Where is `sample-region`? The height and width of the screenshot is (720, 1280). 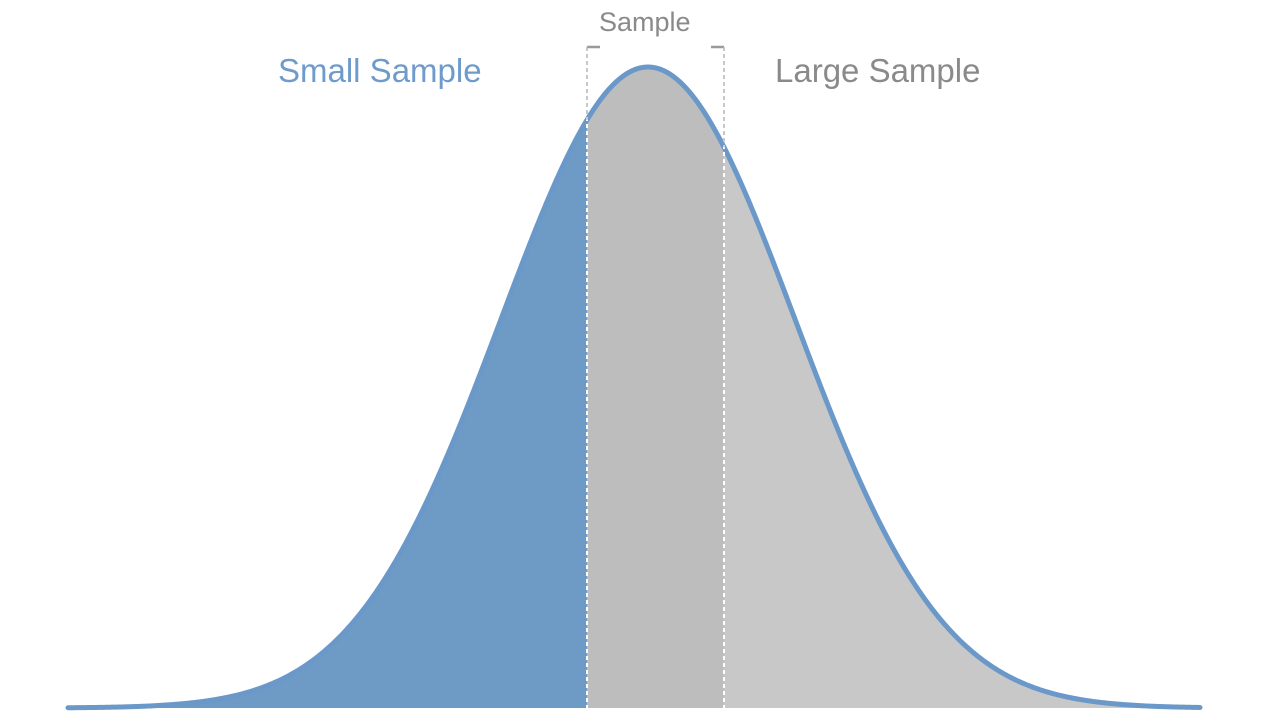
sample-region is located at coordinates (655, 387).